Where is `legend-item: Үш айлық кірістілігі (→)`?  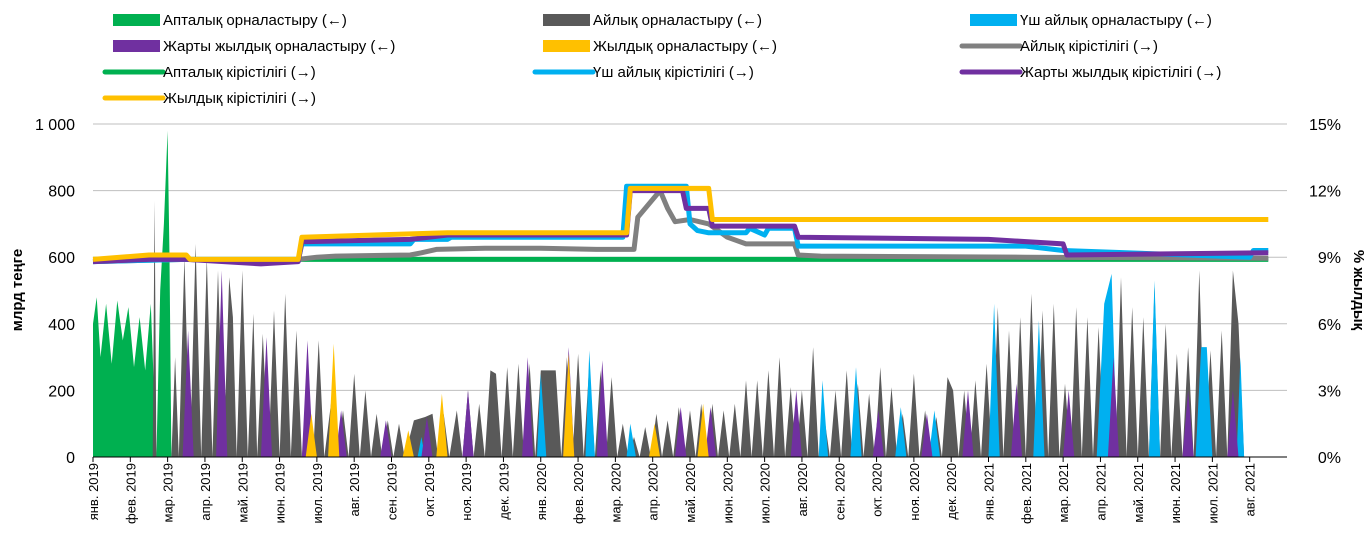
legend-item: Үш айлық кірістілігі (→) is located at coordinates (643, 72).